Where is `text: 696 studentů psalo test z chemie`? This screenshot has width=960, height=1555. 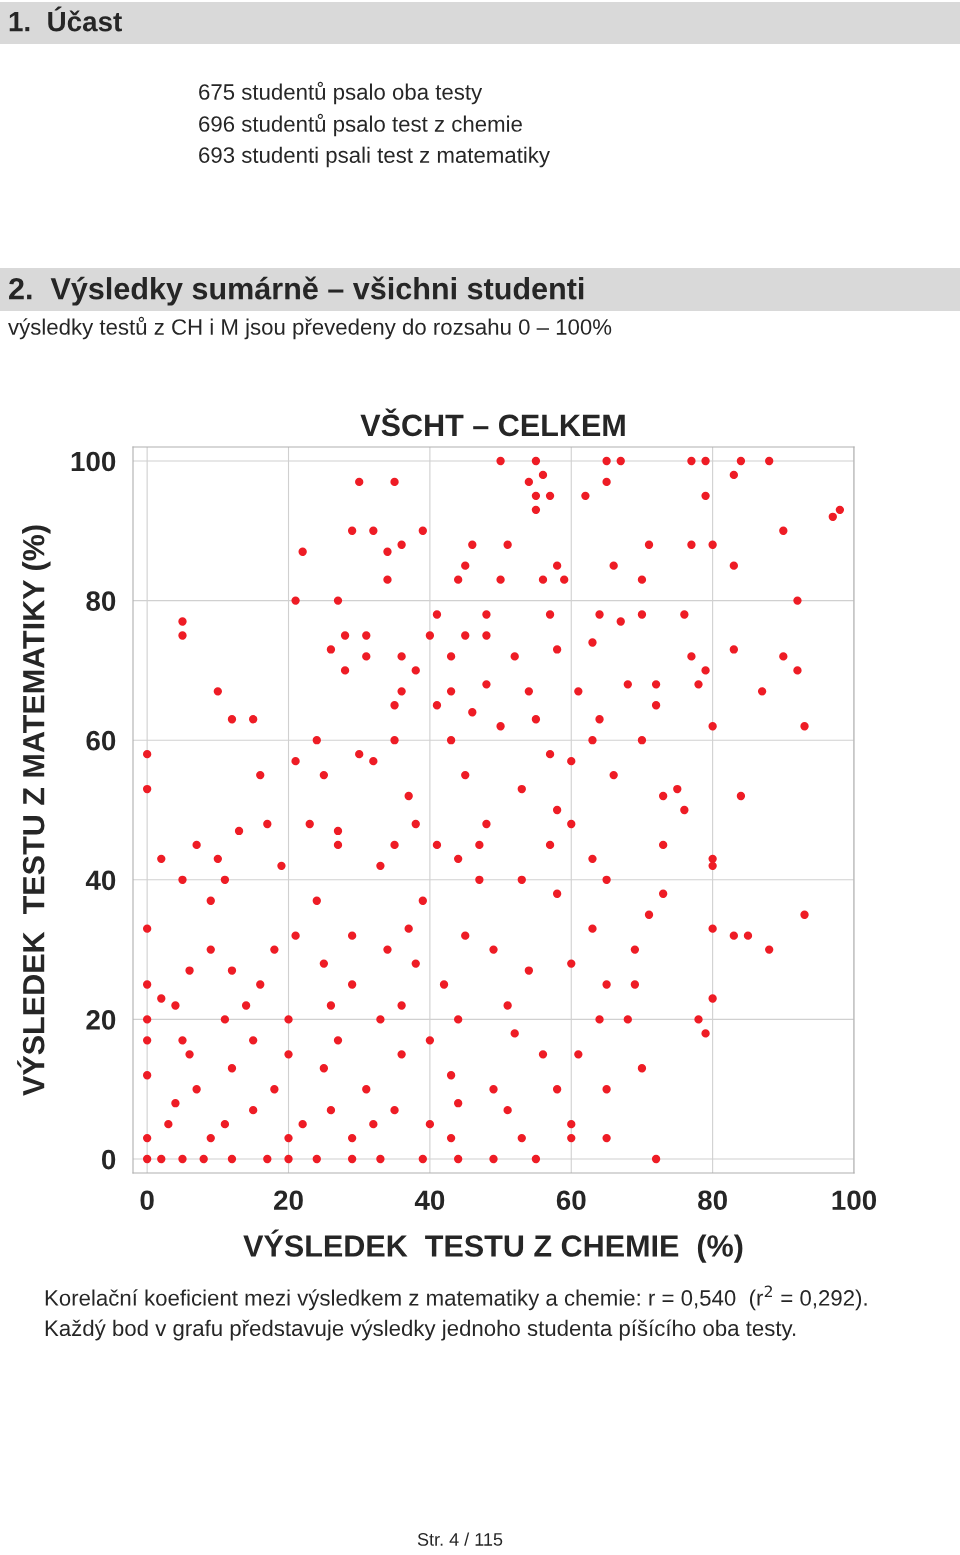 text: 696 studentů psalo test z chemie is located at coordinates (360, 125).